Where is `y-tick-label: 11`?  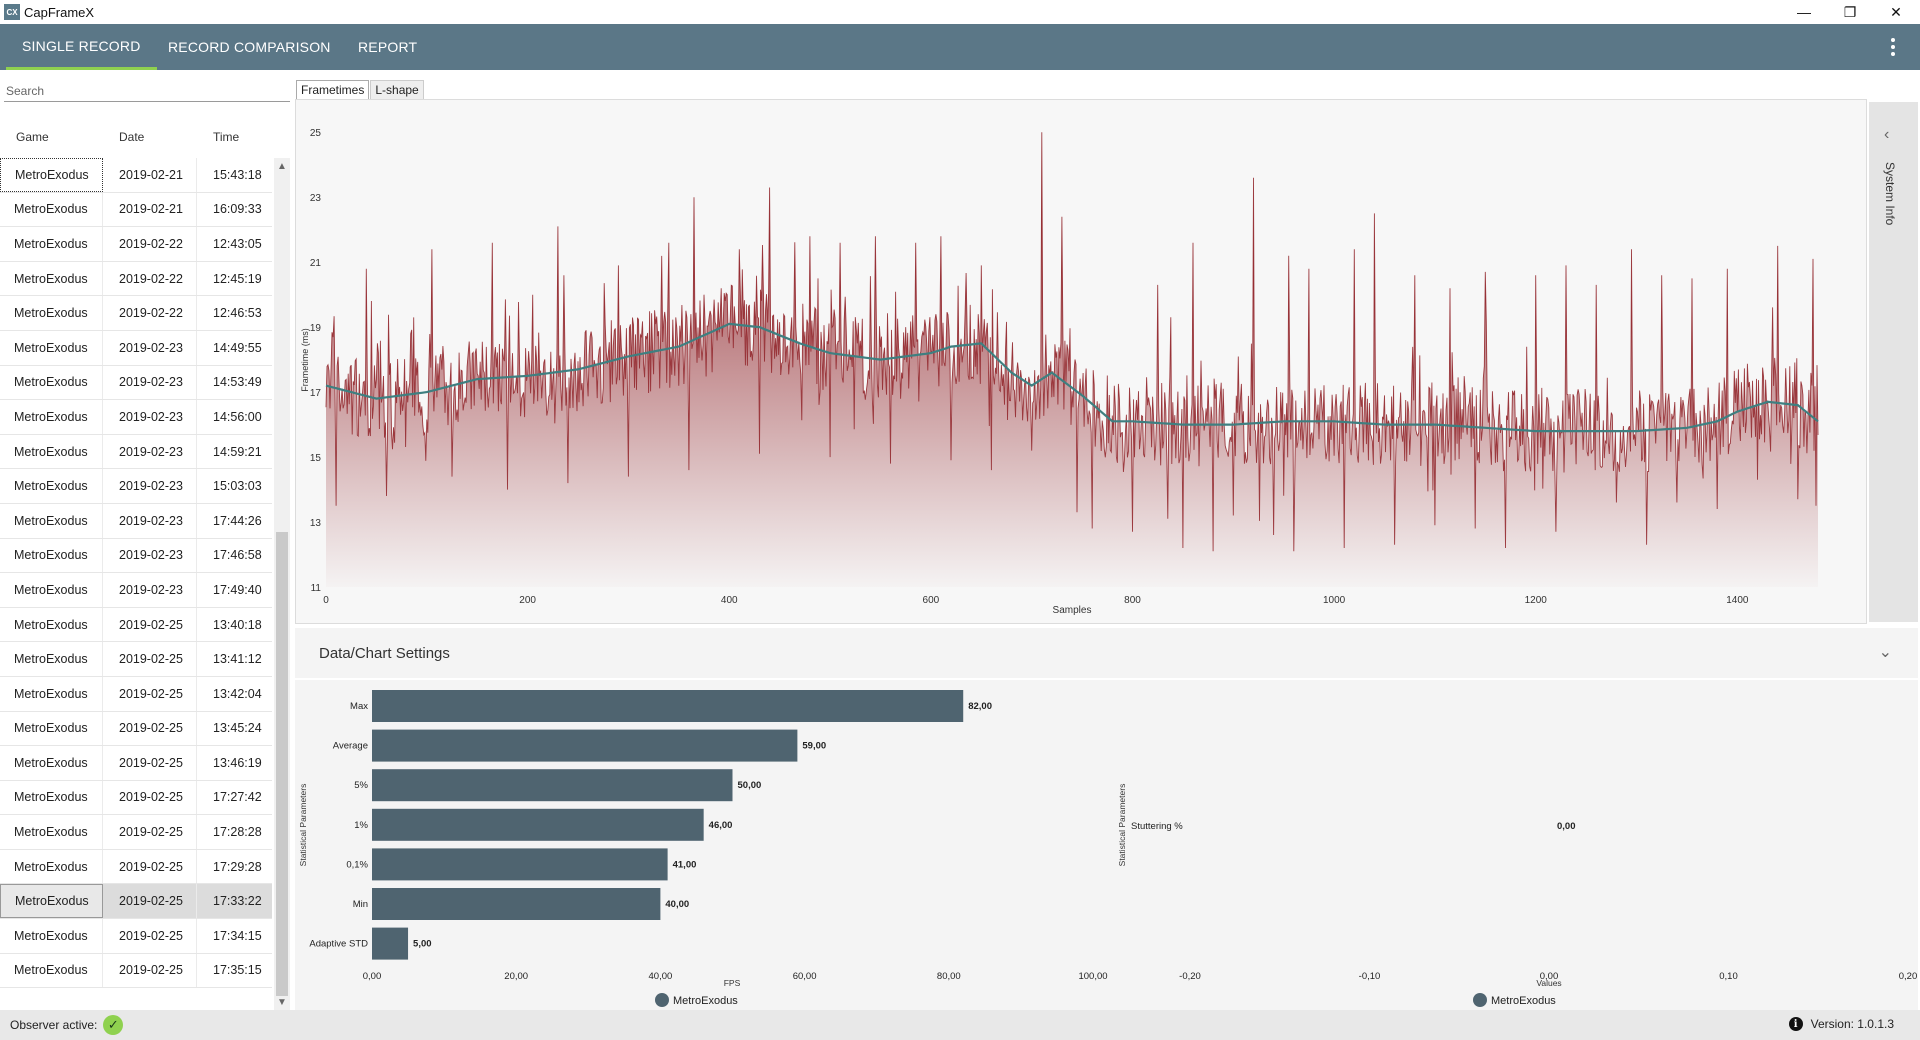 y-tick-label: 11 is located at coordinates (316, 588).